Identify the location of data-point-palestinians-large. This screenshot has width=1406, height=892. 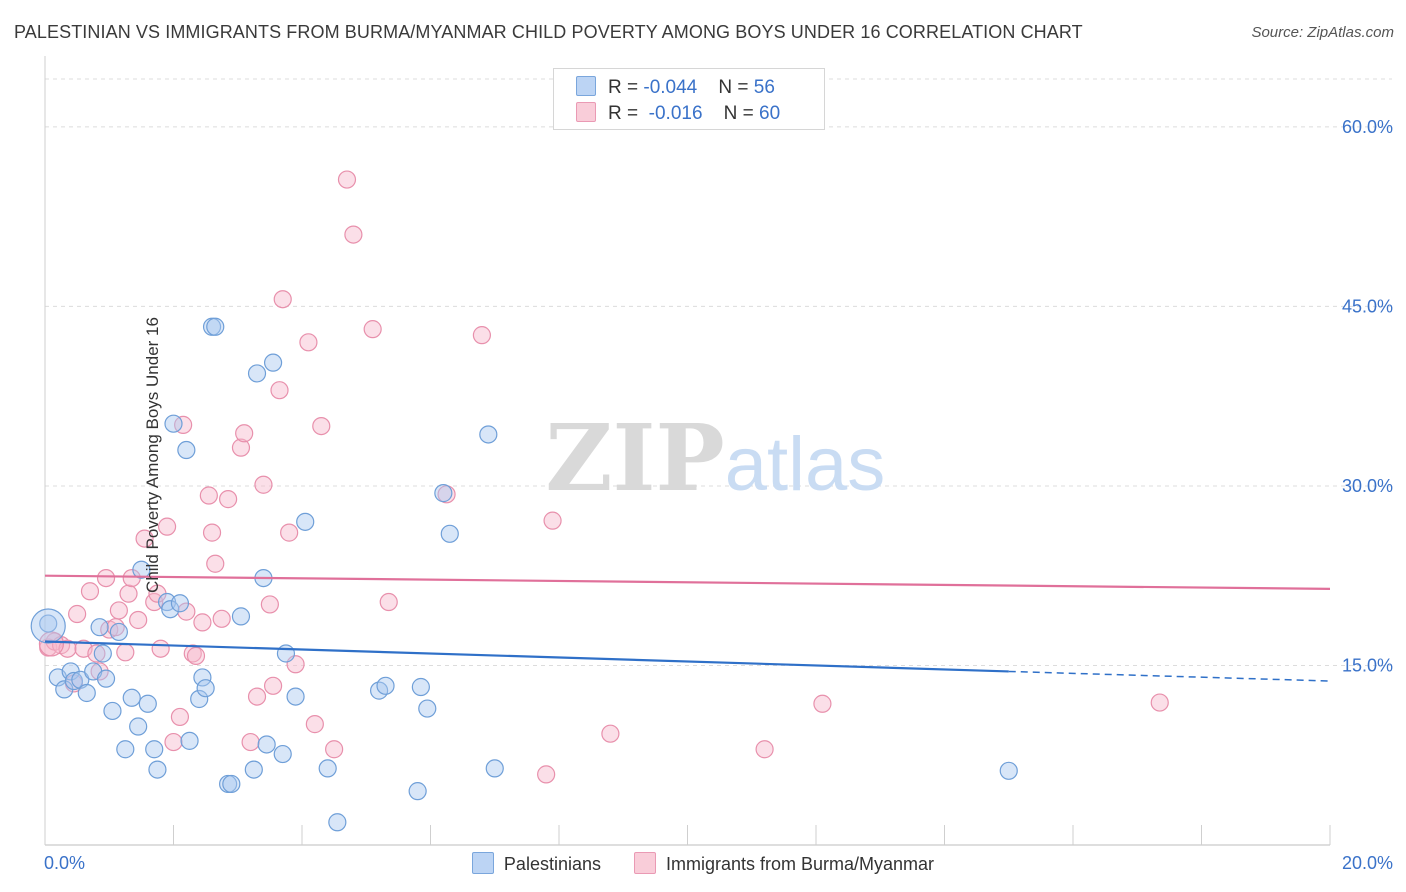
(48, 626).